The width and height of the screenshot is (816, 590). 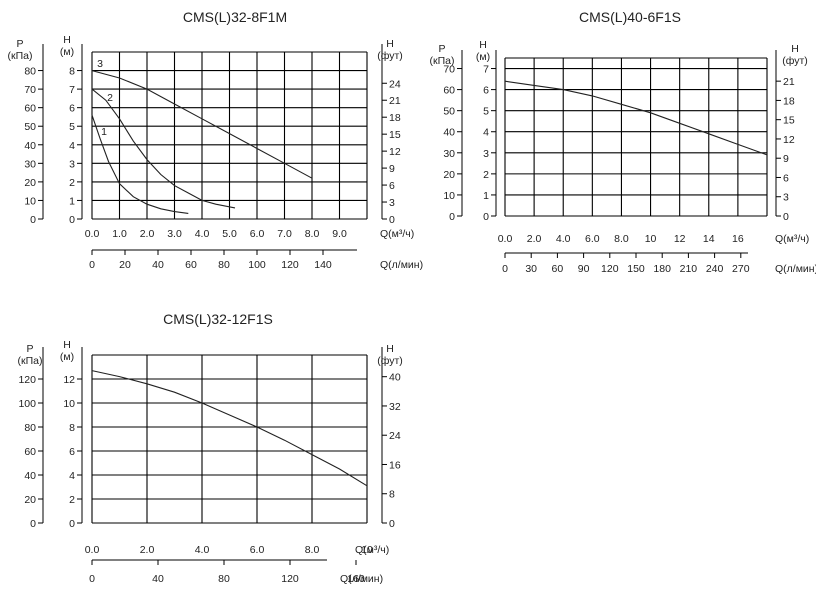 I want to click on flow-lpm-tick-label: 90, so click(x=584, y=269).